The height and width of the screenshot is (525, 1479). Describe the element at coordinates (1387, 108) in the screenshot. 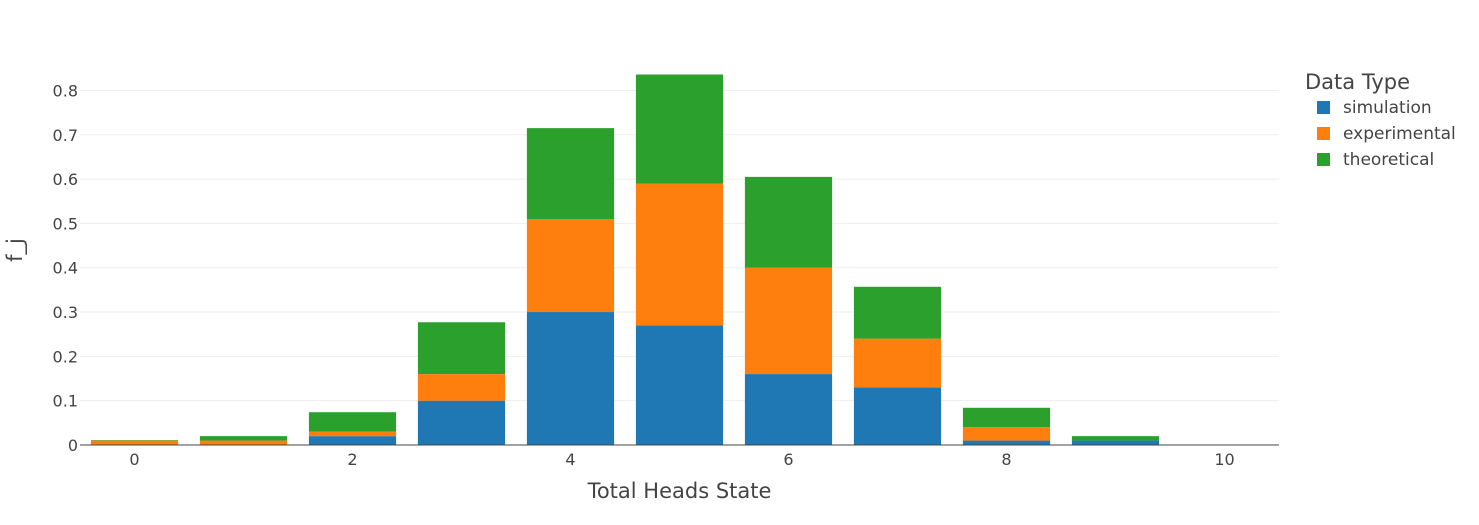

I see `legend-label: simulation` at that location.